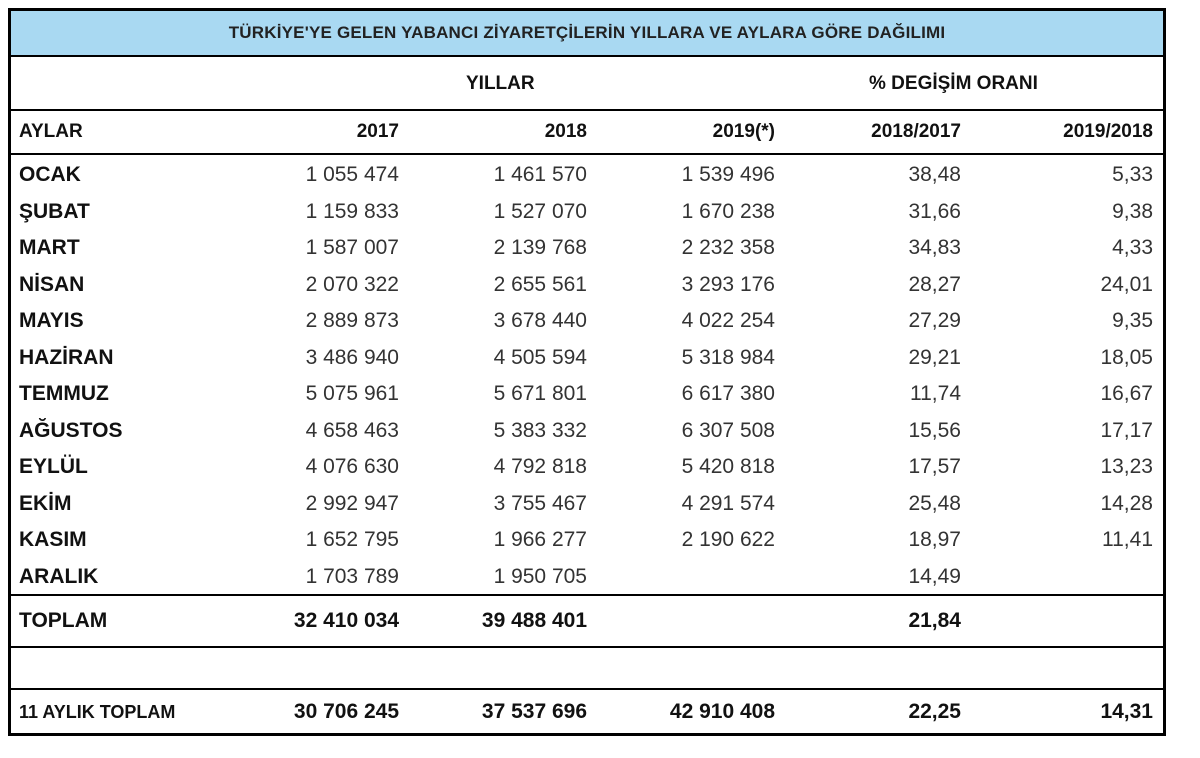 The height and width of the screenshot is (758, 1200). Describe the element at coordinates (540, 211) in the screenshot. I see `value-2018: 1 527 070` at that location.